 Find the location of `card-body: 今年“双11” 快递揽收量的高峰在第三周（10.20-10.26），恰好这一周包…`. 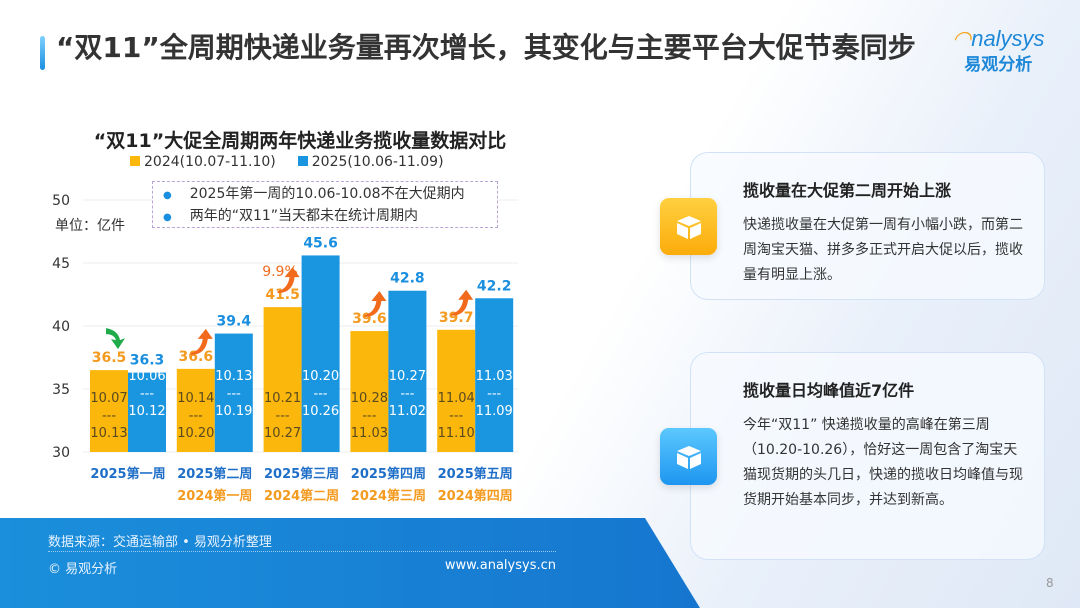

card-body: 今年“双11” 快递揽收量的高峰在第三周（10.20-10.26），恰好这一周包… is located at coordinates (883, 462).